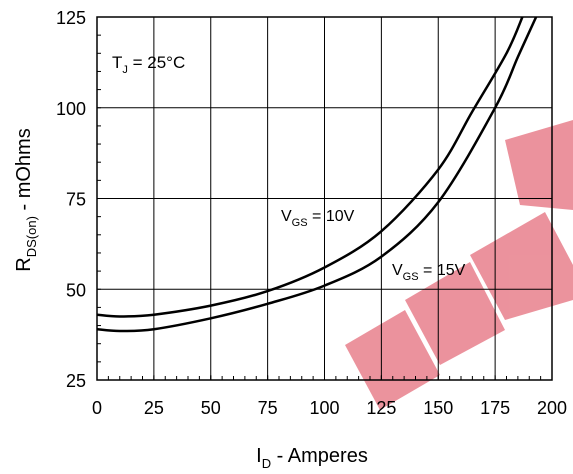 Image resolution: width=573 pixels, height=474 pixels. What do you see at coordinates (71, 109) in the screenshot?
I see `y-tick-label: 100` at bounding box center [71, 109].